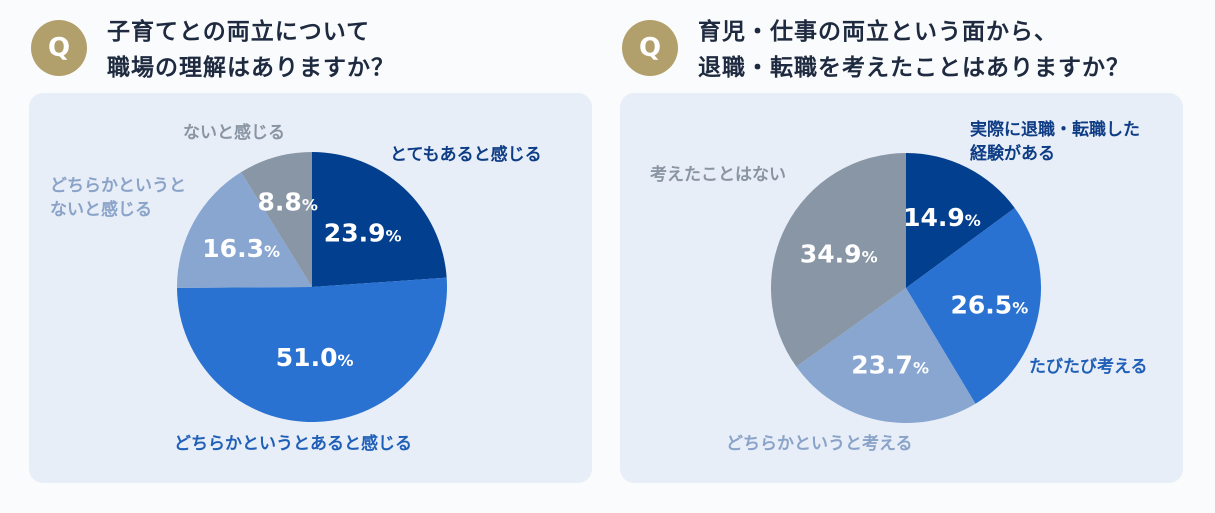 This screenshot has height=513, width=1215. I want to click on slice-value-label: 16.3%, so click(241, 248).